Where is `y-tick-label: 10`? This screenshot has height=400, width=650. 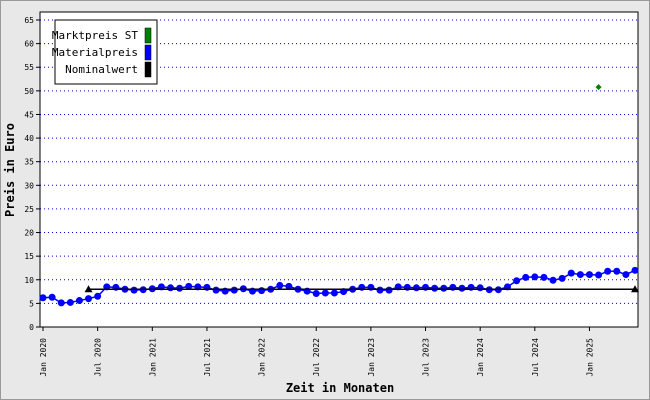
y-tick-label: 10 is located at coordinates (29, 280).